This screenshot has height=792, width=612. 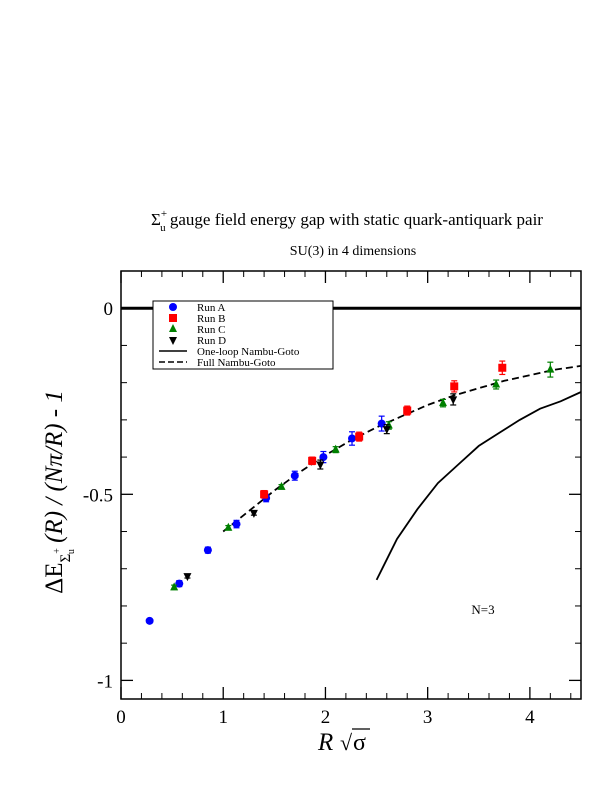 I want to click on legend-label: Run B, so click(x=211, y=319).